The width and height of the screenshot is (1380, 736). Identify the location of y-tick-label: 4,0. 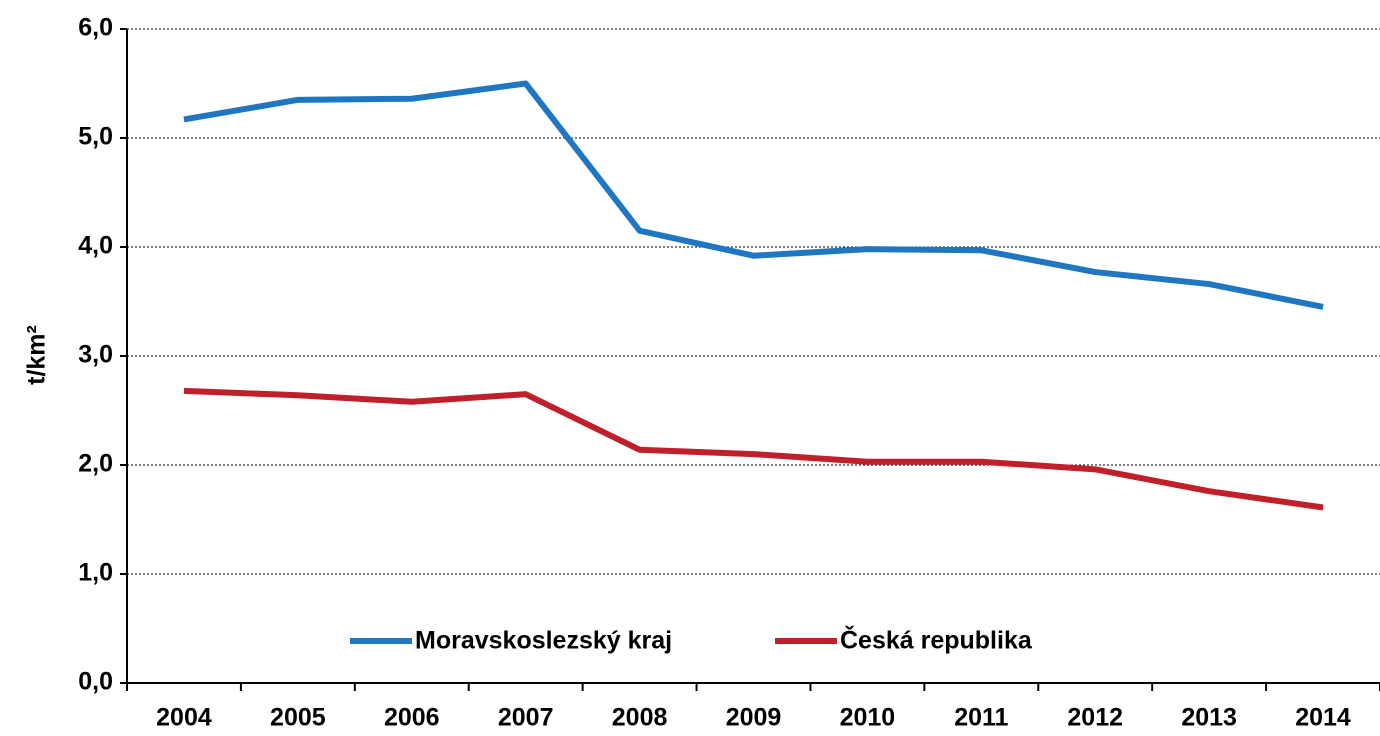
(95, 246).